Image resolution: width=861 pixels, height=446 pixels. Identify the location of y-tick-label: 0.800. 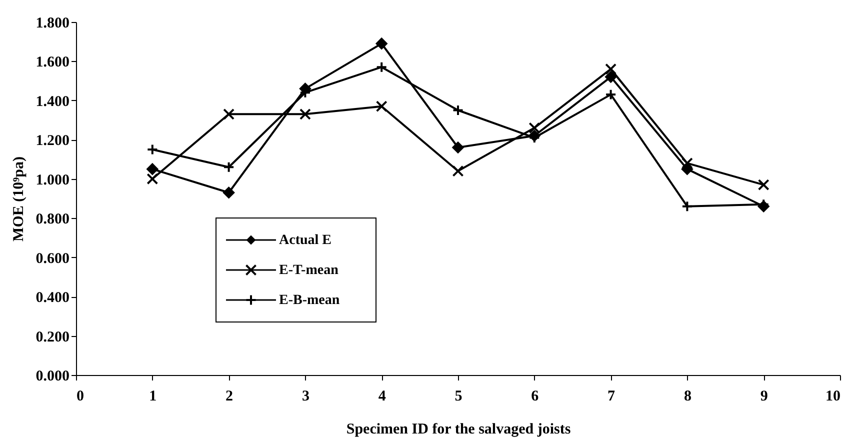
(53, 220).